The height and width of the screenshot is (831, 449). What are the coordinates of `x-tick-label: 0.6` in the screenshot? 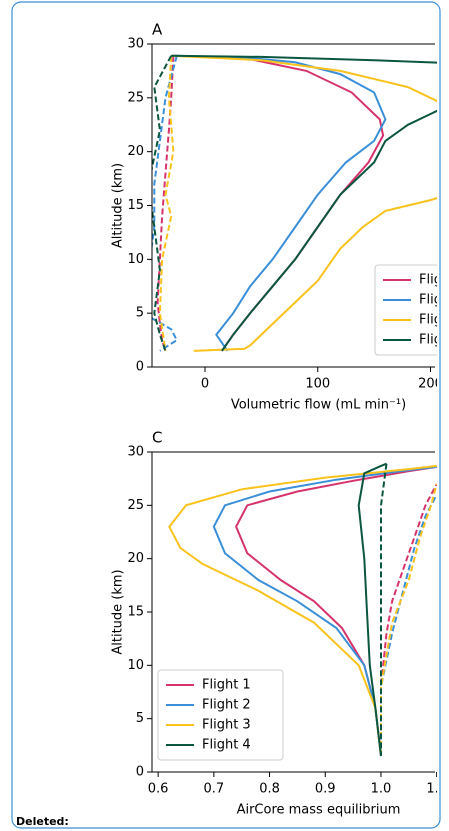 It's located at (158, 789).